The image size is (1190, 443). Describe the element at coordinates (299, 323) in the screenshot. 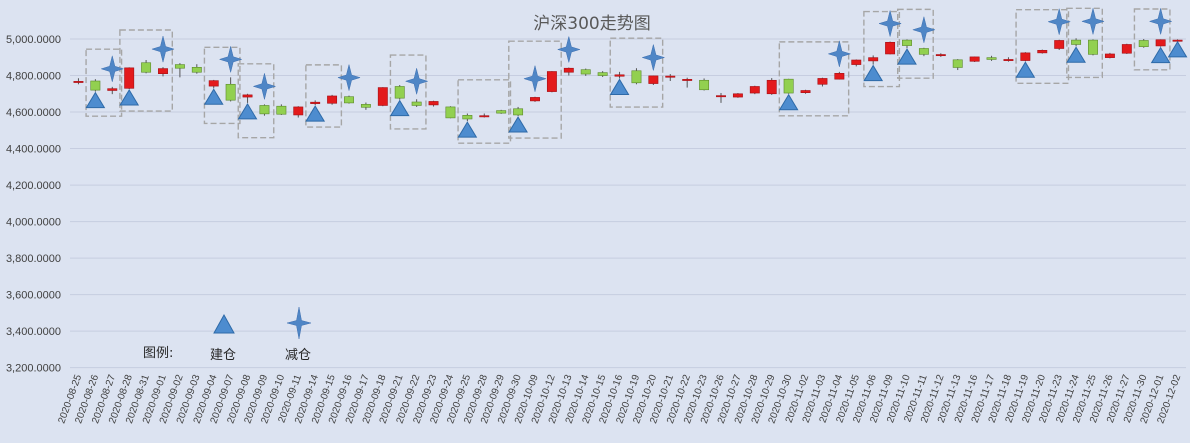

I see `legend-reduce-star-icon` at that location.